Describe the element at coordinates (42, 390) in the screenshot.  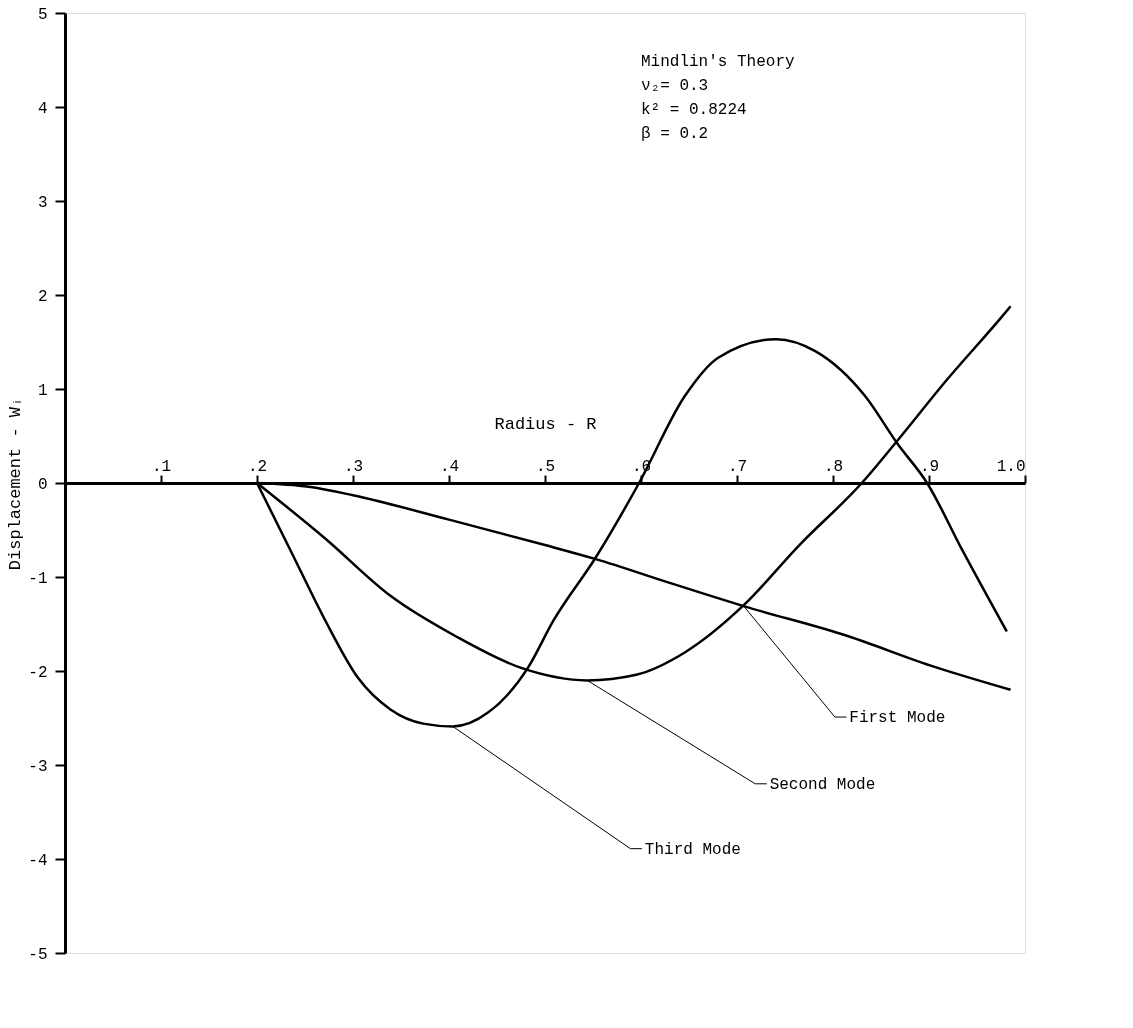
I see `y-tick-label: 1` at that location.